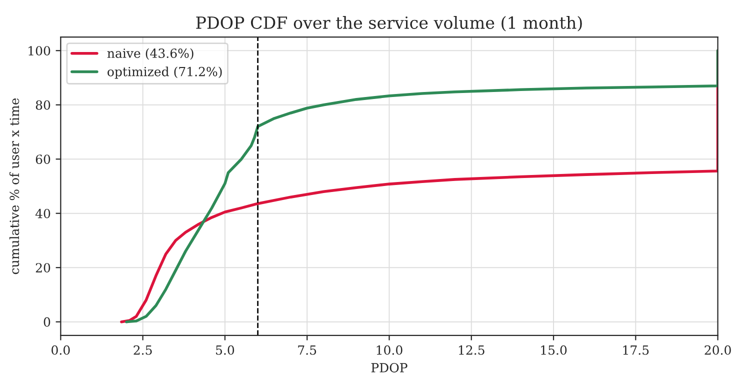 Image resolution: width=740 pixels, height=390 pixels. What do you see at coordinates (389, 24) in the screenshot?
I see `chart-title: PDOP CDF over the service volume (1 month)` at bounding box center [389, 24].